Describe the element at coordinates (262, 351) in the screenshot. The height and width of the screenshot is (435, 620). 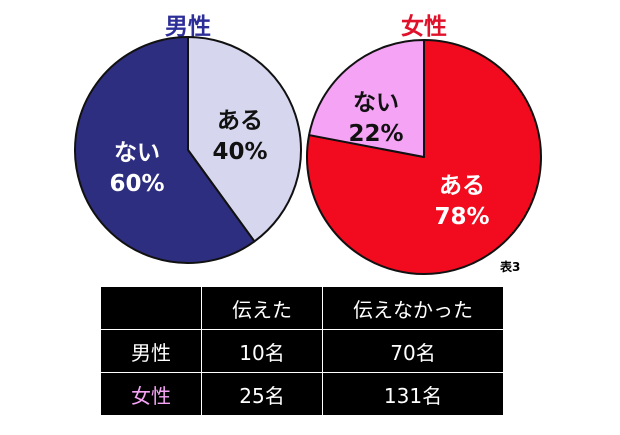
I see `male-told-cell: 10名` at that location.